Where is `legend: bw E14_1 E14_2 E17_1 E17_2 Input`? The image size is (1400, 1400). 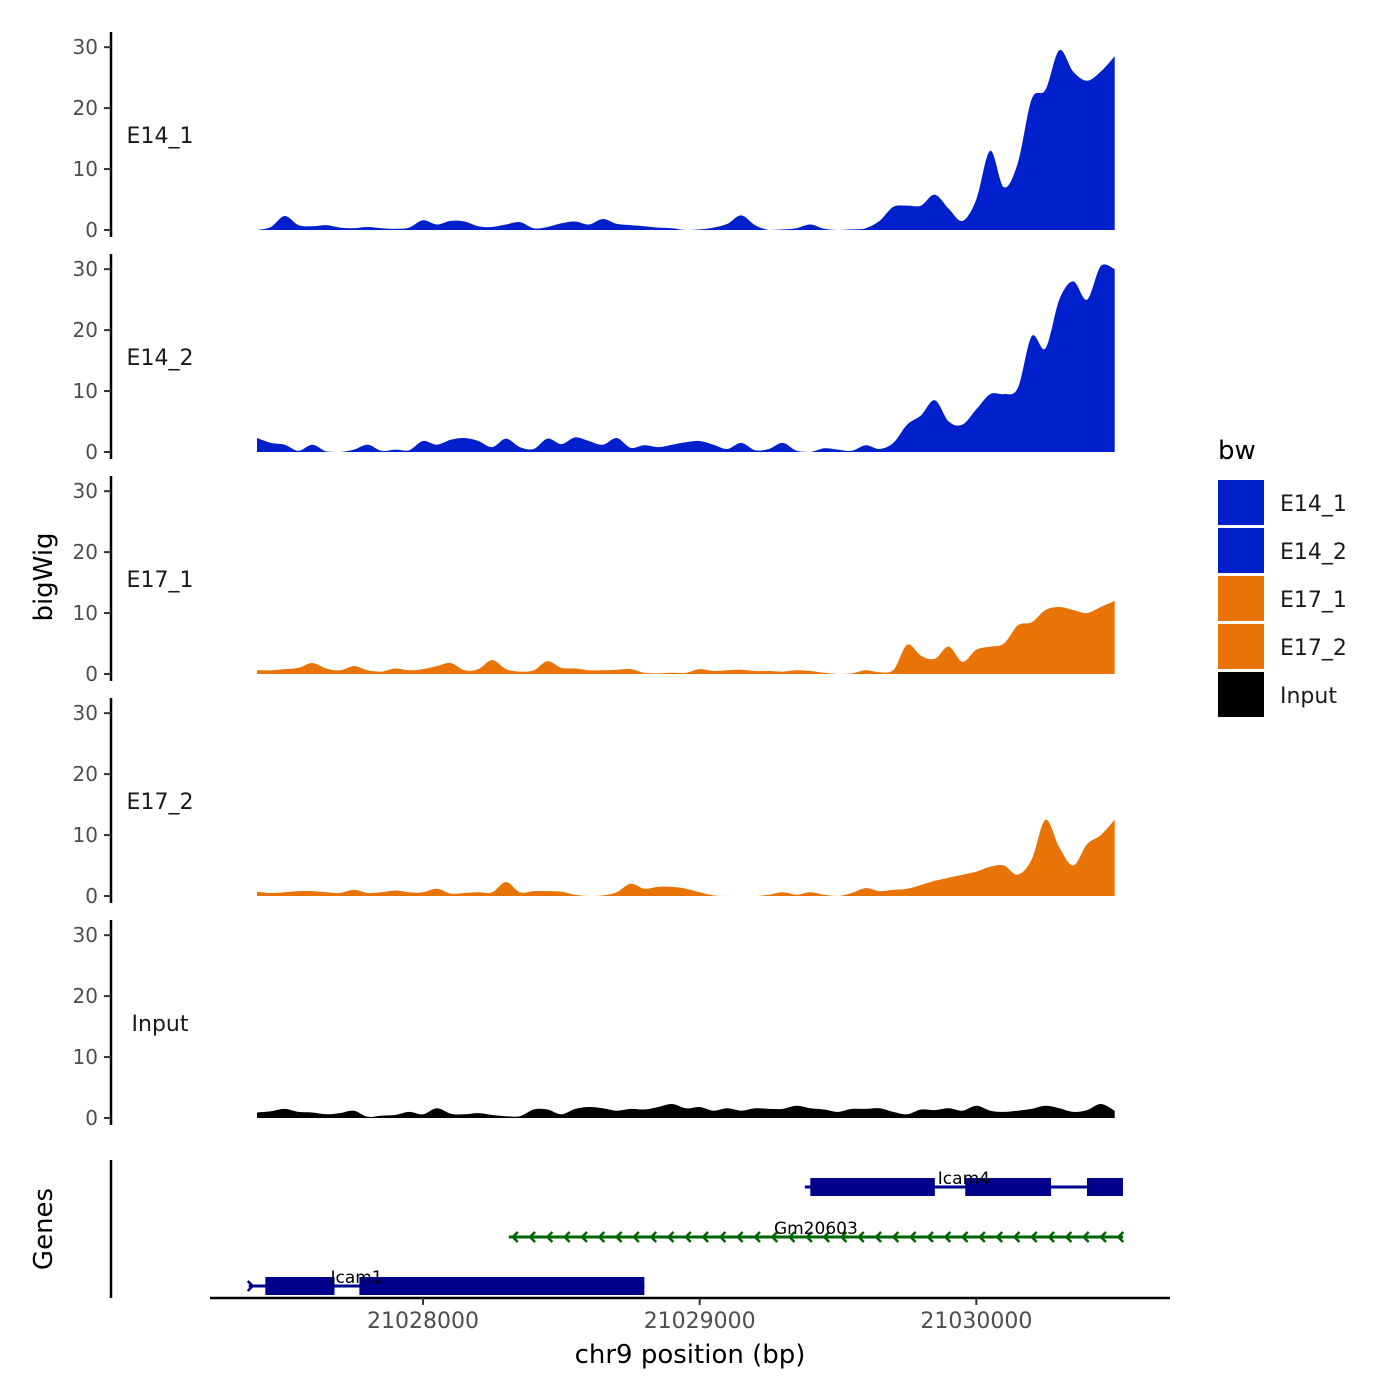 legend: bw E14_1 E14_2 E17_1 E17_2 Input is located at coordinates (1282, 576).